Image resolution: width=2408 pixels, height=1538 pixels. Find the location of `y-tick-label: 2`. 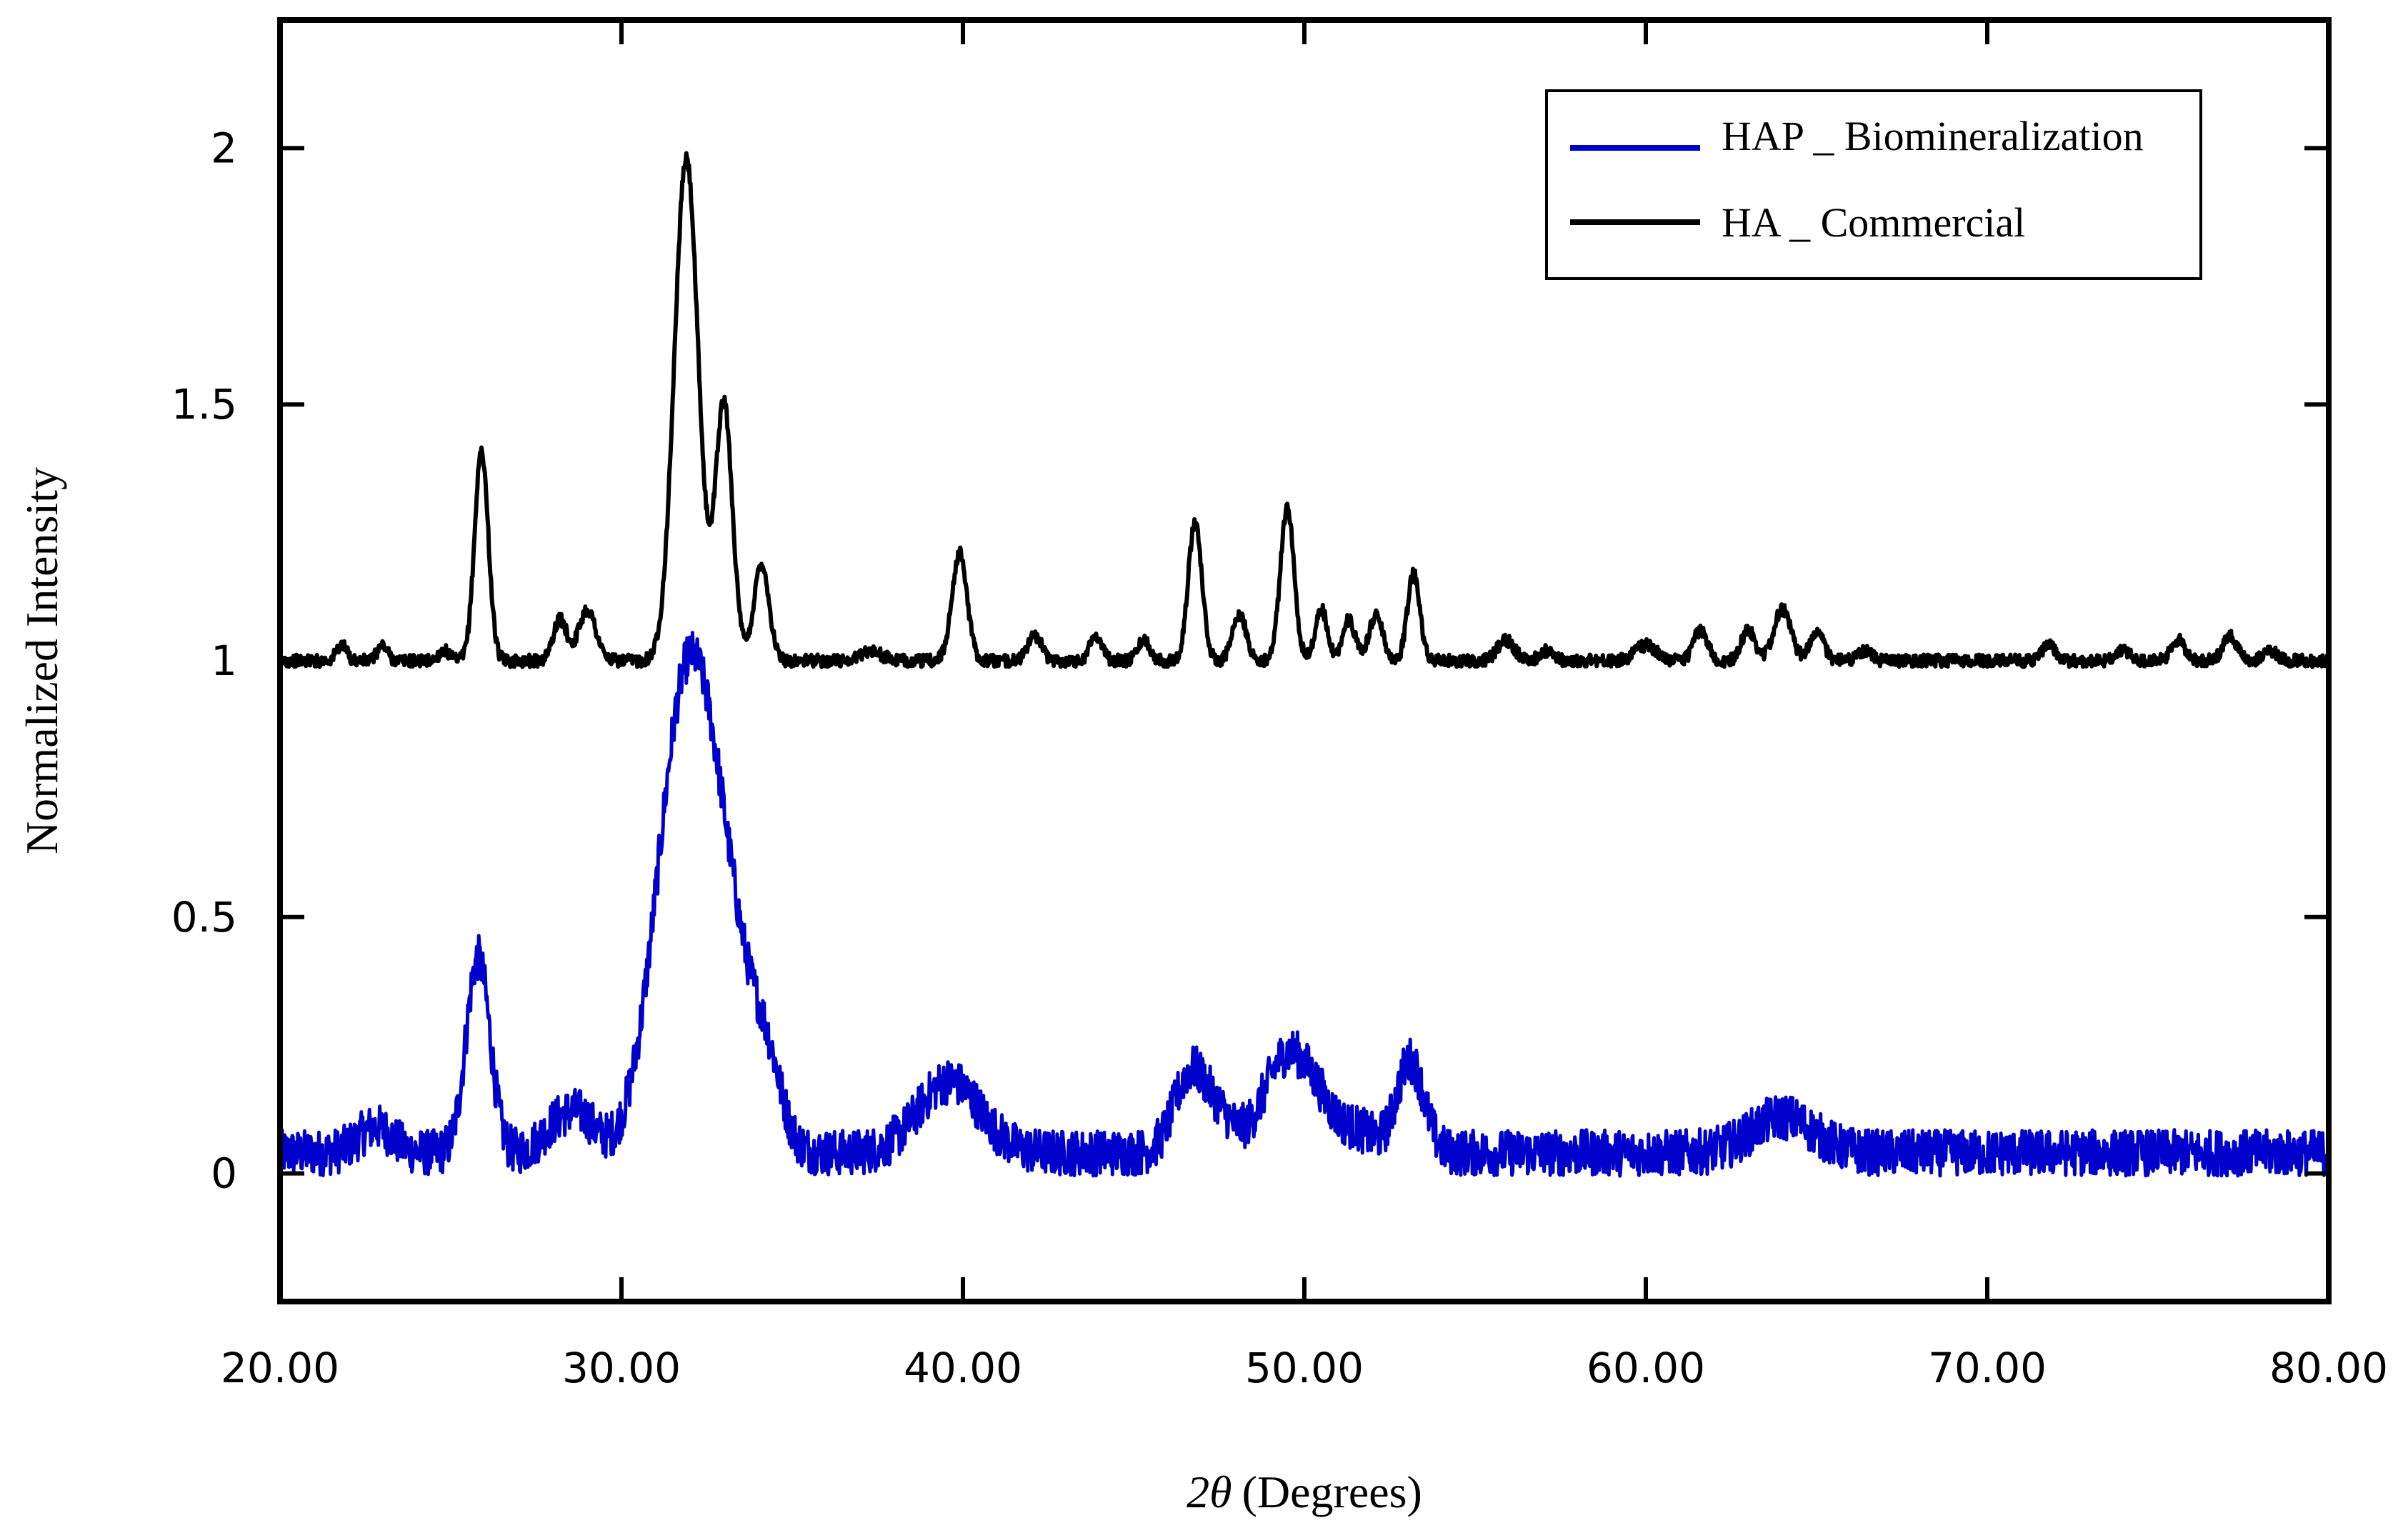

y-tick-label: 2 is located at coordinates (224, 148).